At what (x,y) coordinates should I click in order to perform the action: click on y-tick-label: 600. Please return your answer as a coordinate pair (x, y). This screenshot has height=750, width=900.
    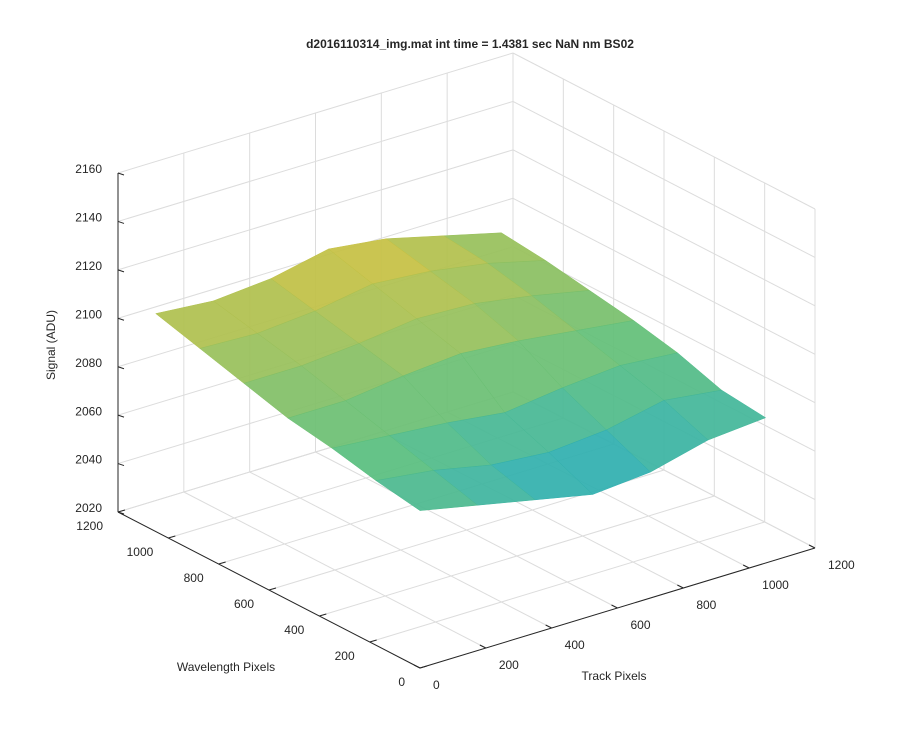
    Looking at the image, I should click on (244, 604).